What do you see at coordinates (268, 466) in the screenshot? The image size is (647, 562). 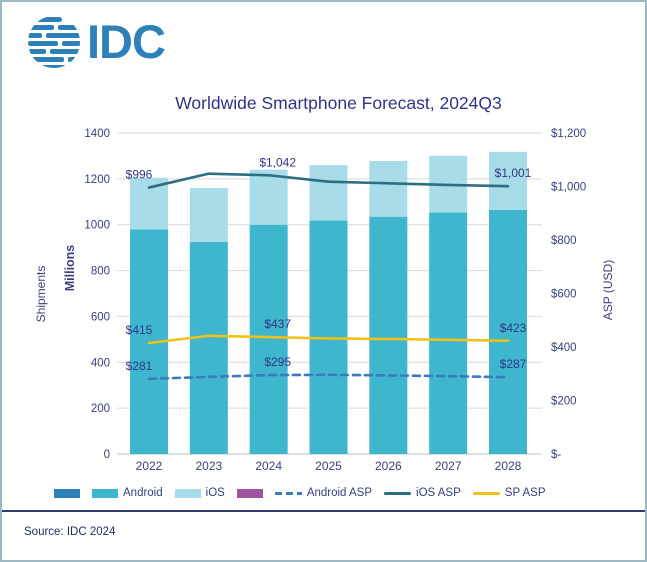 I see `x-axis-label: 2024` at bounding box center [268, 466].